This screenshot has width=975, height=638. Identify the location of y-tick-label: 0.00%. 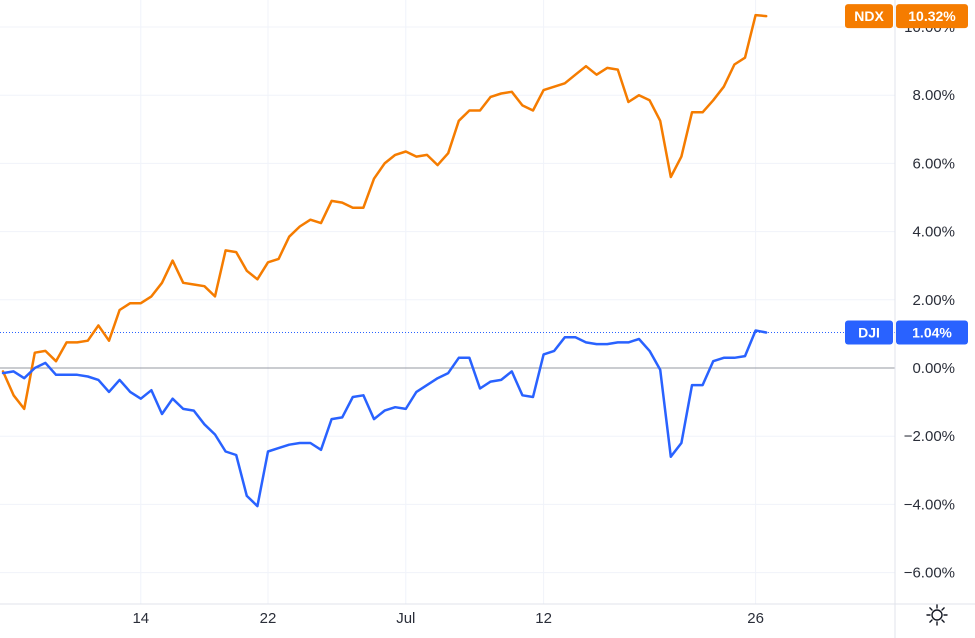
(933, 368).